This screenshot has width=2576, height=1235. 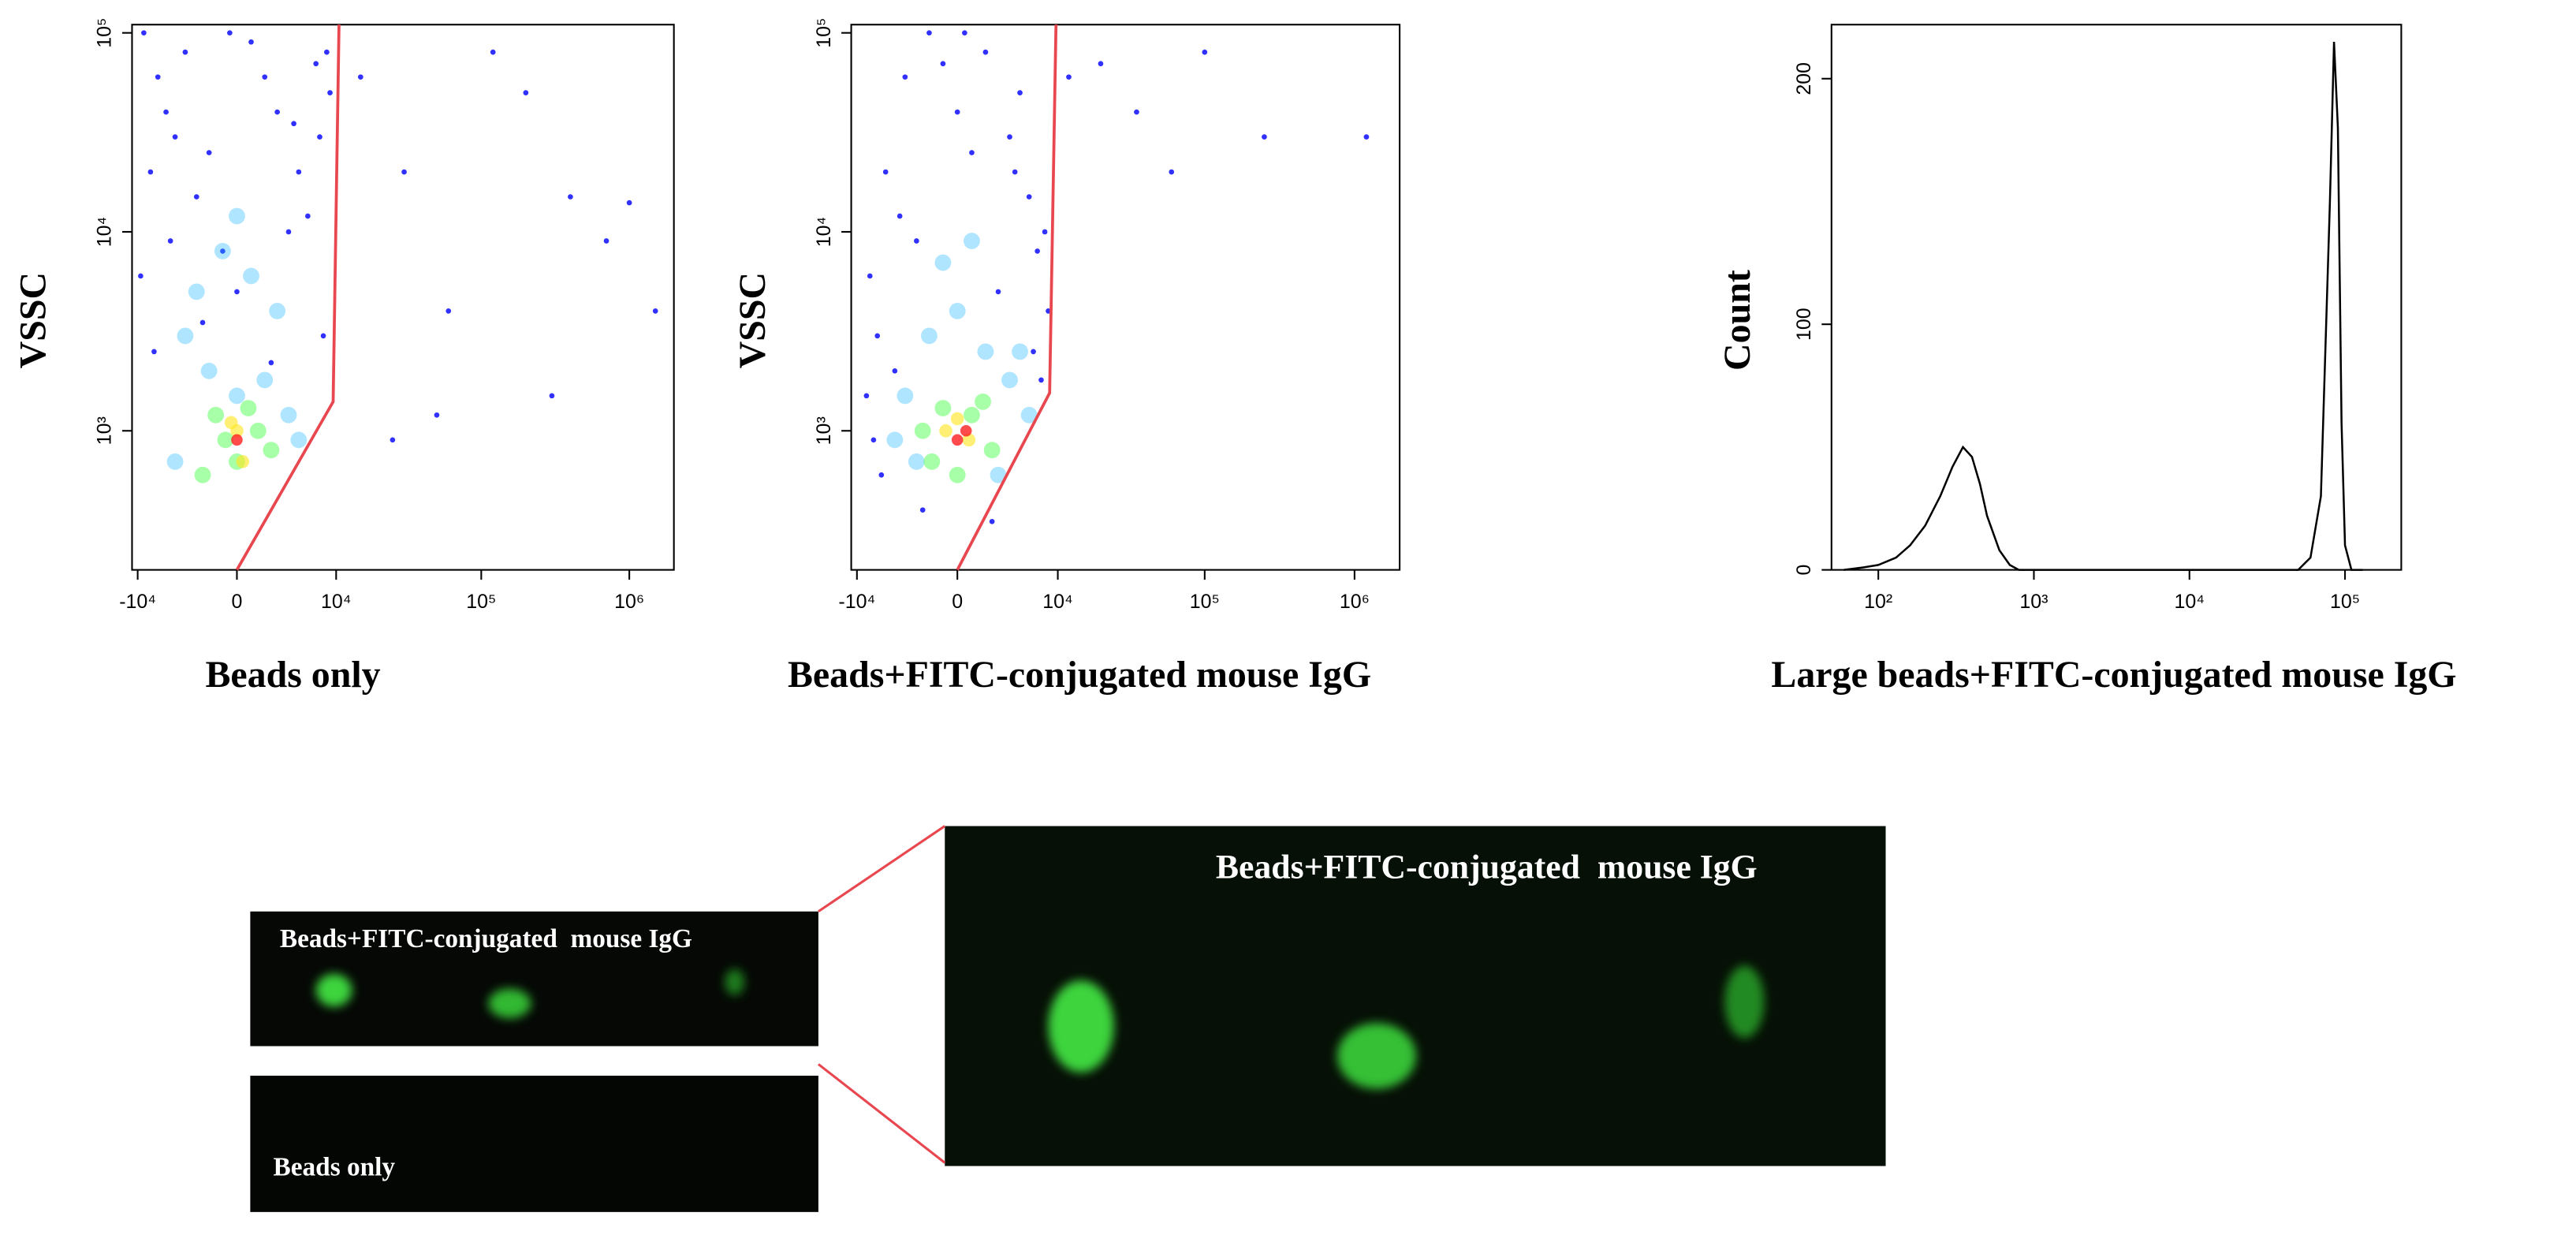 I want to click on gate, so click(x=288, y=297).